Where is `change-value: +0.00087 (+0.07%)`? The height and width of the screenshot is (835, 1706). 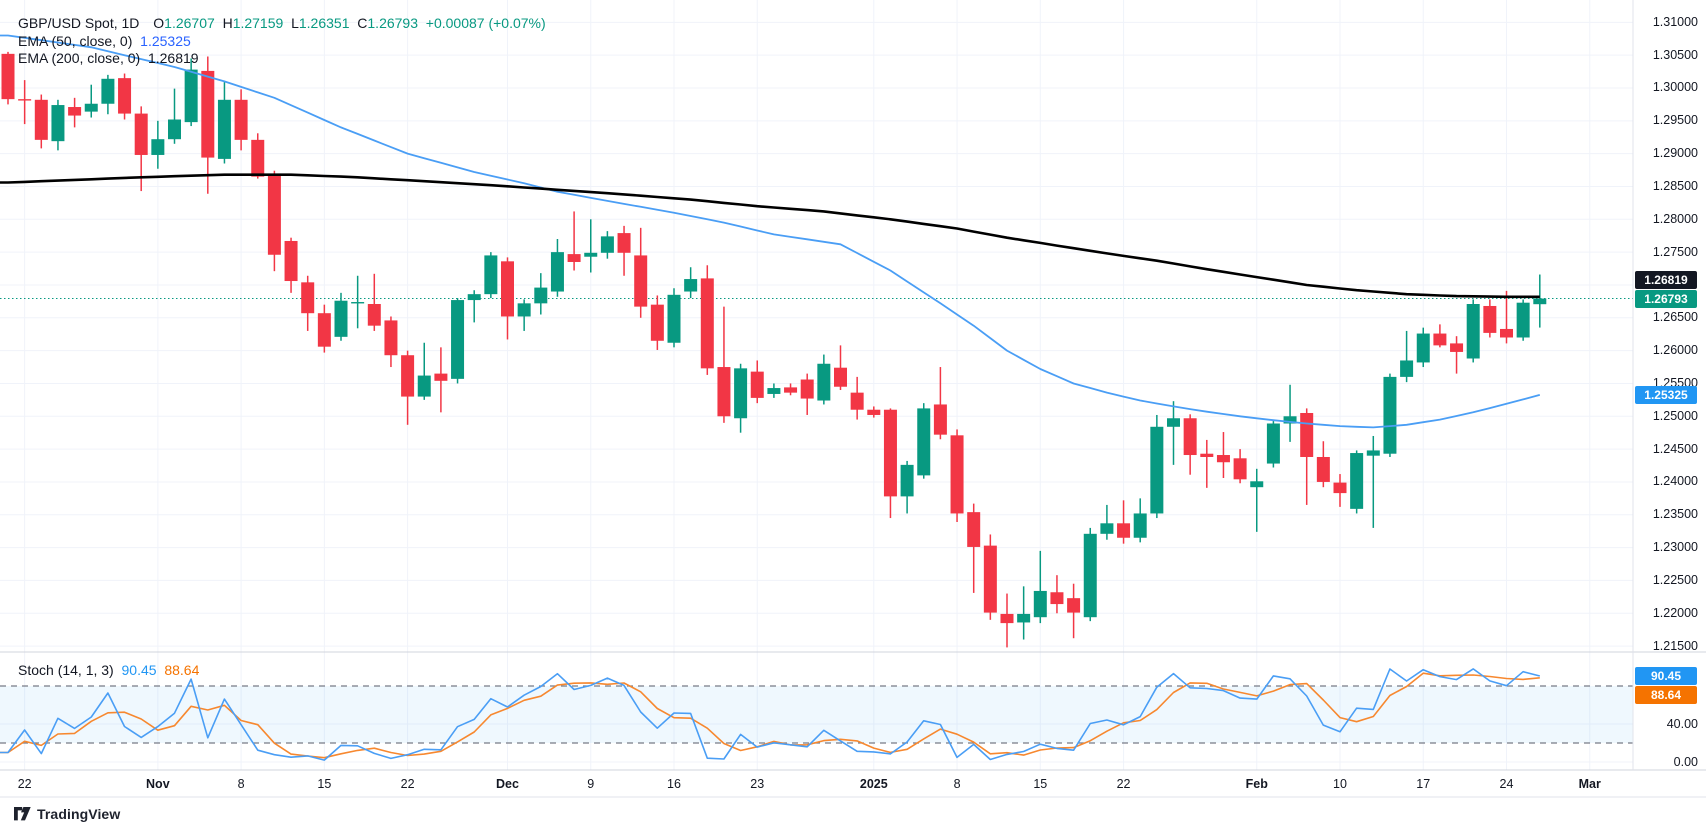
change-value: +0.00087 (+0.07%) is located at coordinates (485, 23).